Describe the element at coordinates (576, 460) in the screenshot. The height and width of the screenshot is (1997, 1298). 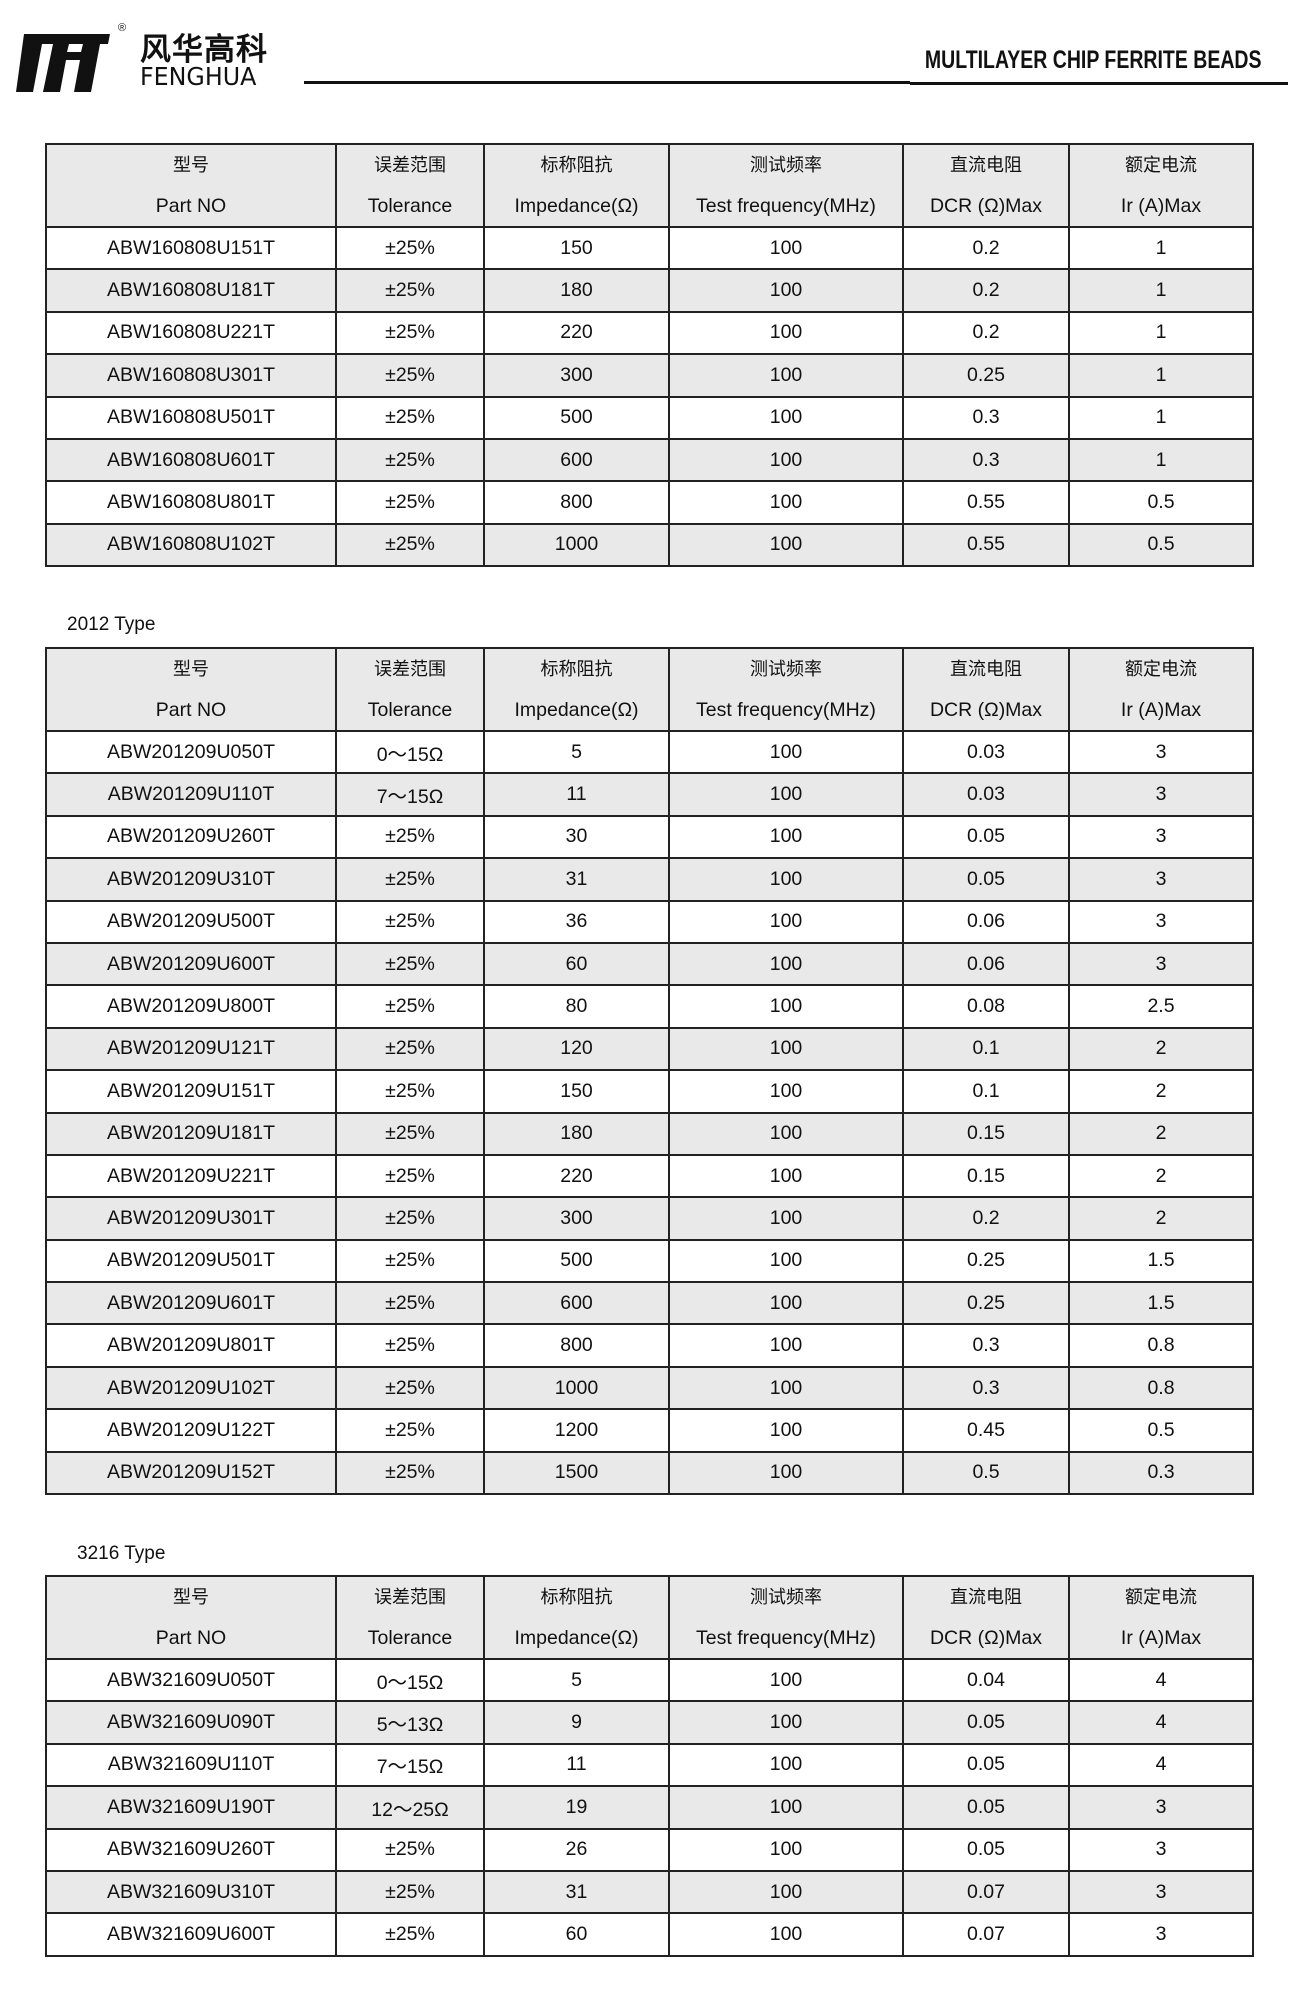
I see `table-cell: 600` at that location.